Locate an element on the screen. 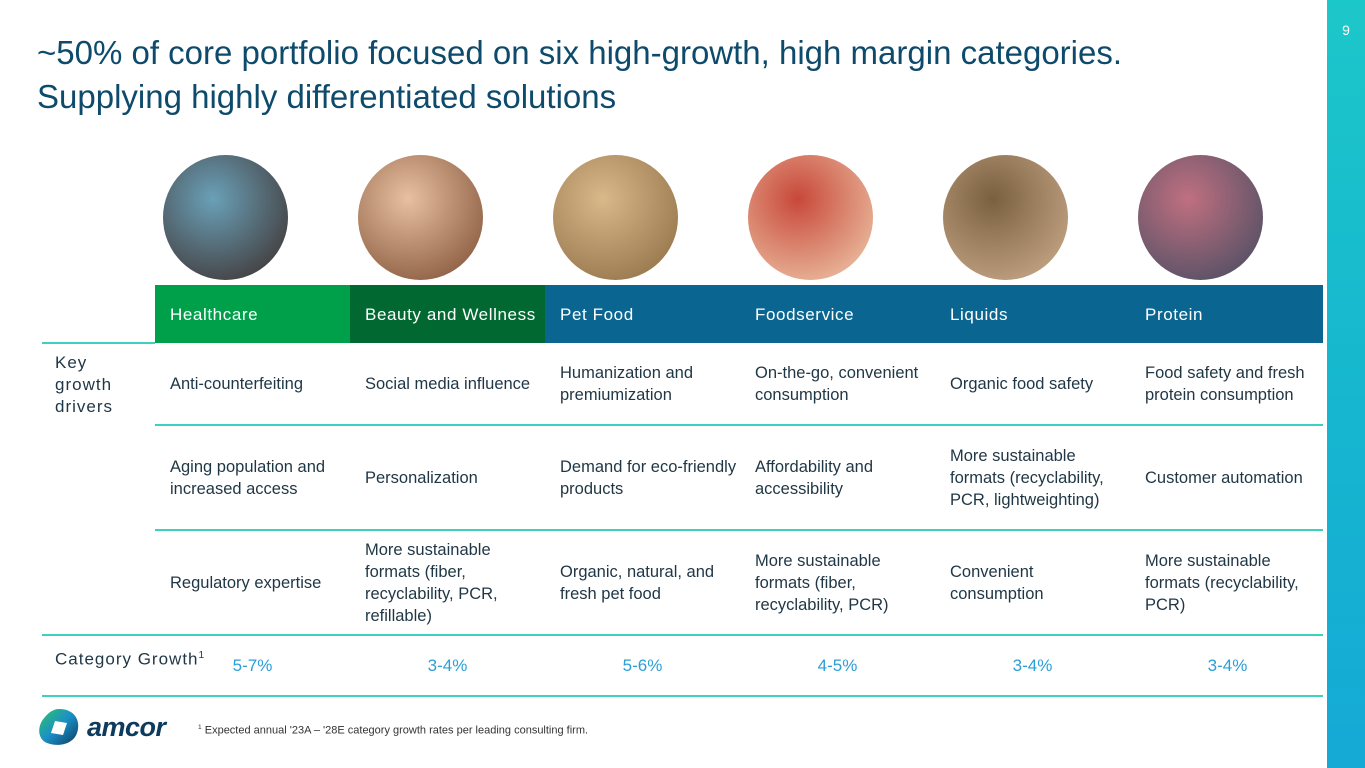 The width and height of the screenshot is (1365, 768). driver-cell: Personalization is located at coordinates (421, 477).